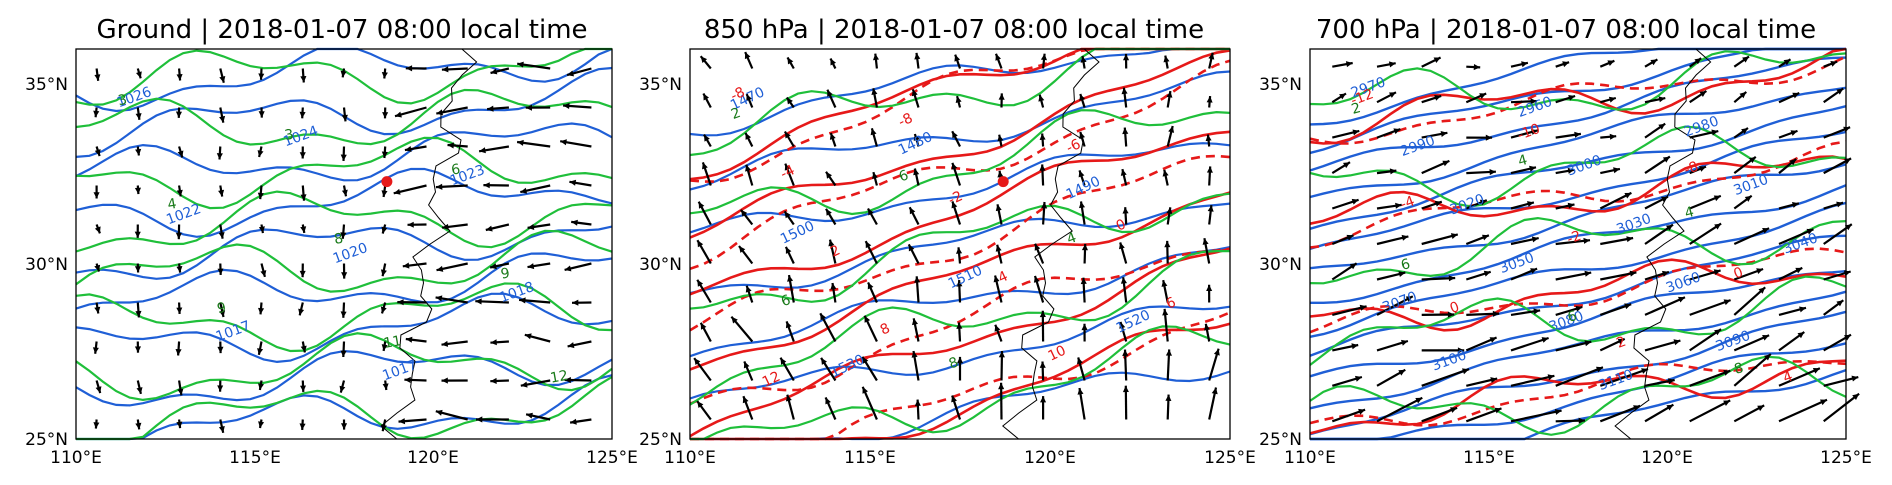  I want to click on y-tick-label: 35°N, so click(660, 85).